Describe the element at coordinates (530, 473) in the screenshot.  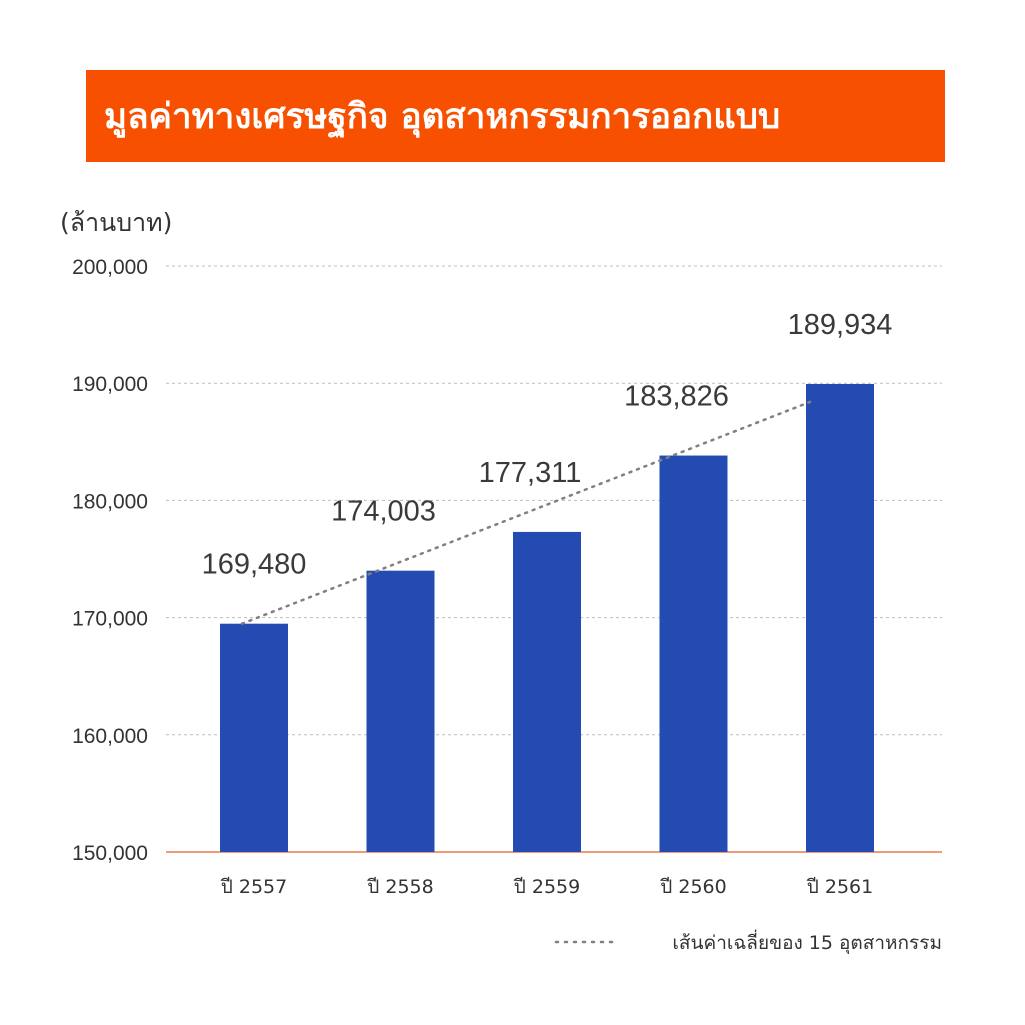
I see `bar-value-label: 177,311` at that location.